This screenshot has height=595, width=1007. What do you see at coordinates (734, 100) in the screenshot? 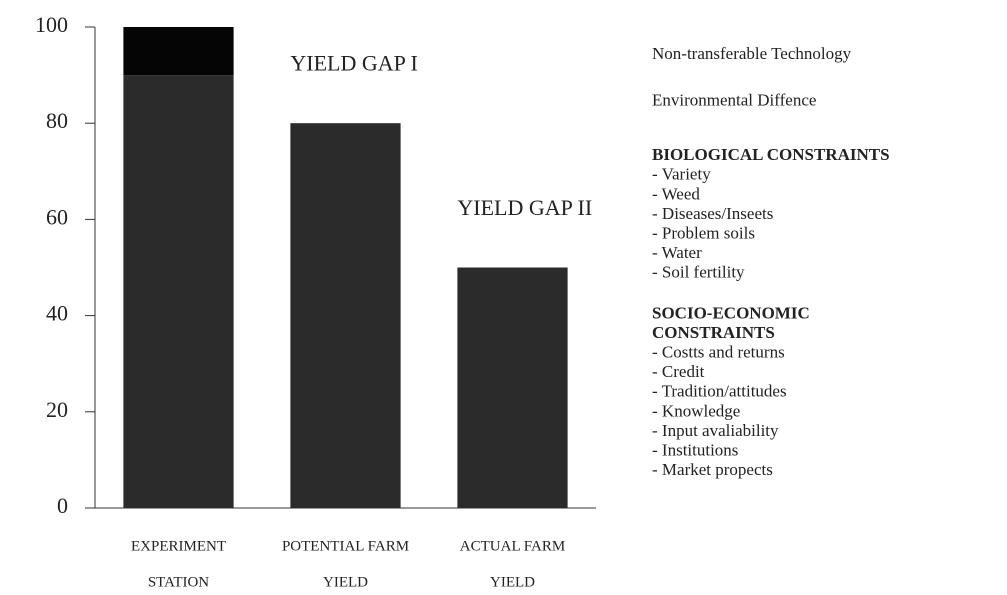
I see `side-note: Environmental Diffence` at bounding box center [734, 100].